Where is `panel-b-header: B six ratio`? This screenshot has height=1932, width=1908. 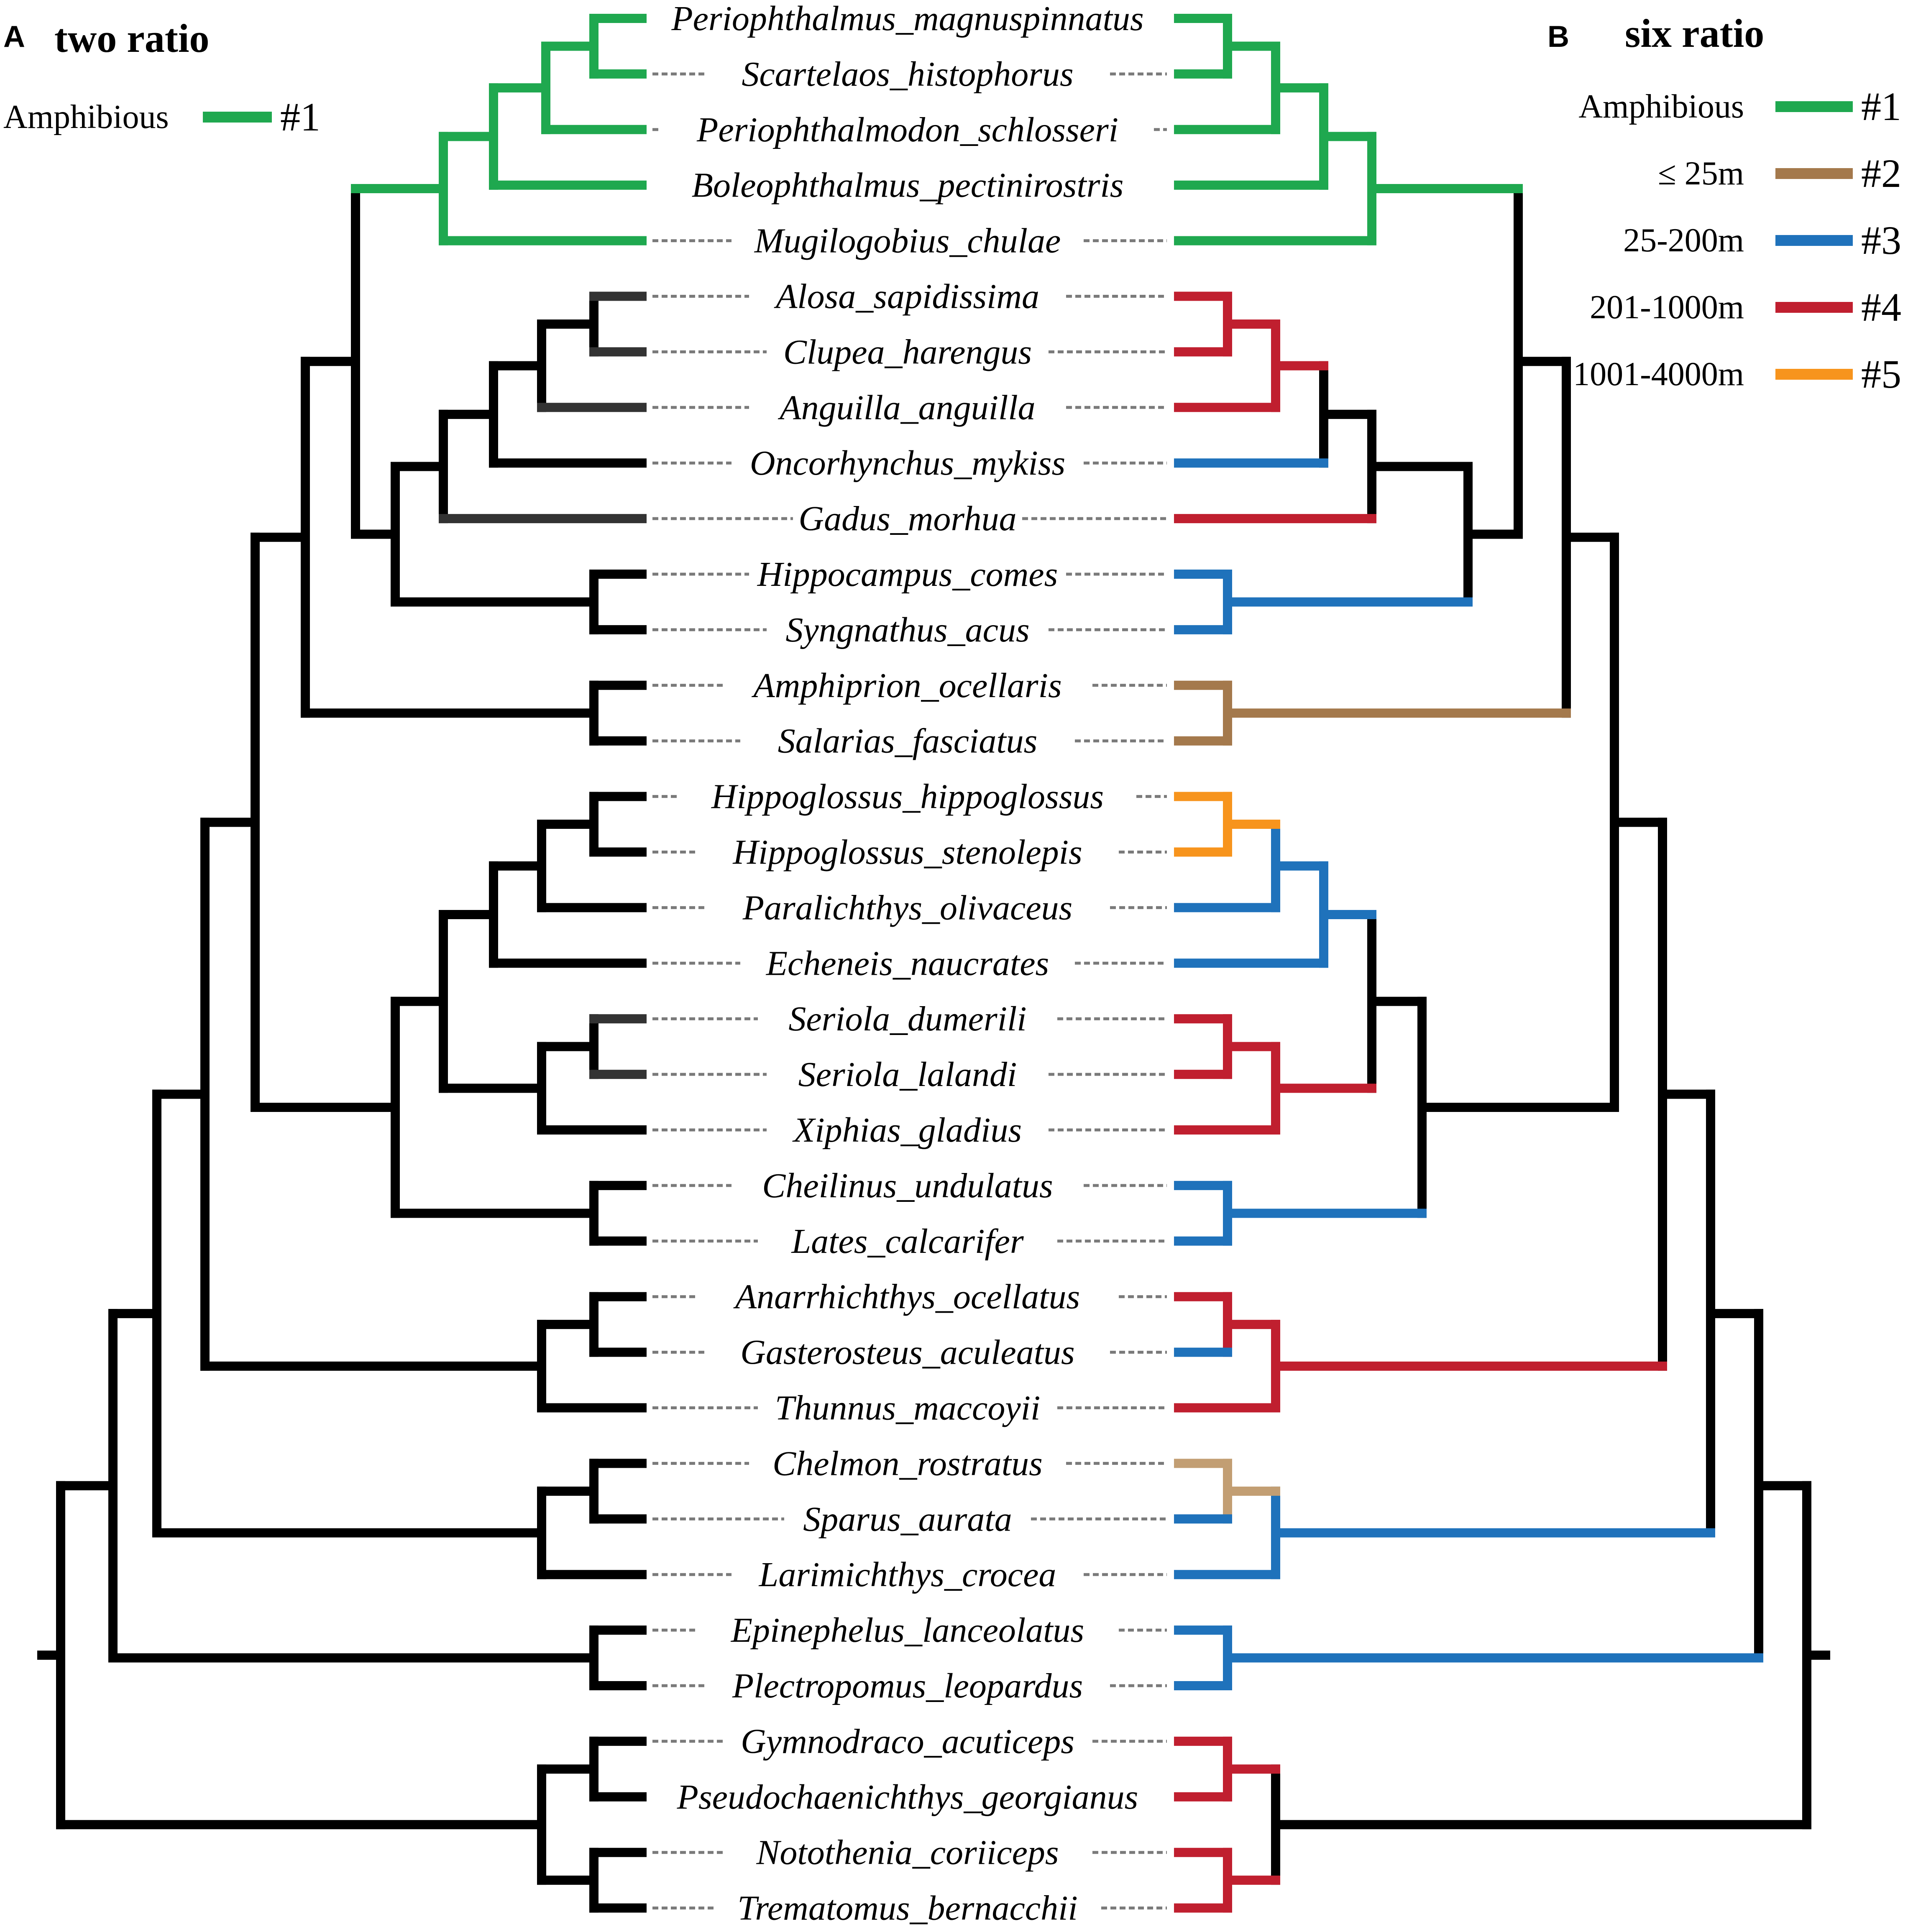 panel-b-header: B six ratio is located at coordinates (1655, 33).